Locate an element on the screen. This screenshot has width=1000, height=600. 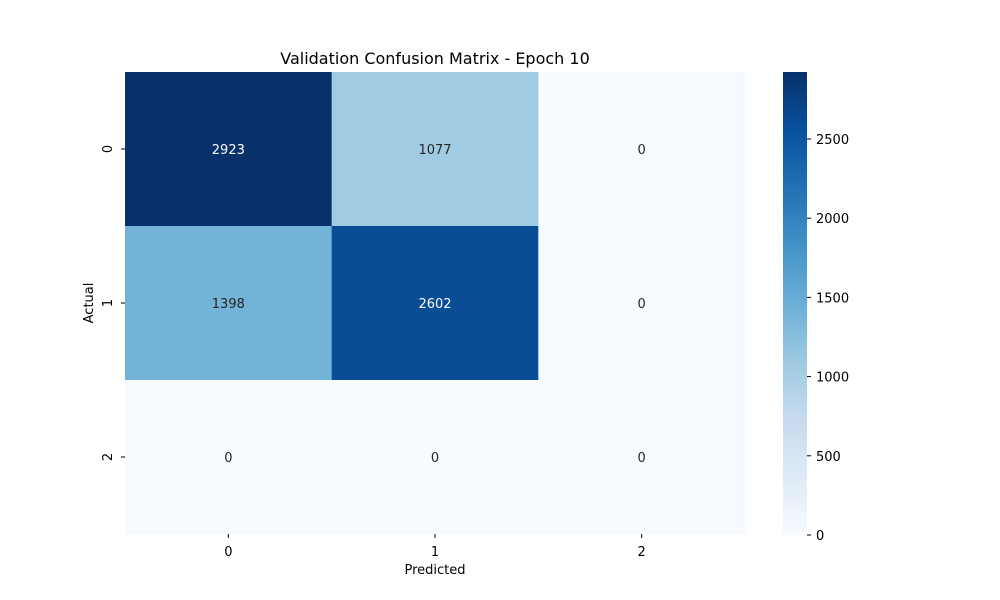
x-axis-ticks: 0 1 2 is located at coordinates (435, 547).